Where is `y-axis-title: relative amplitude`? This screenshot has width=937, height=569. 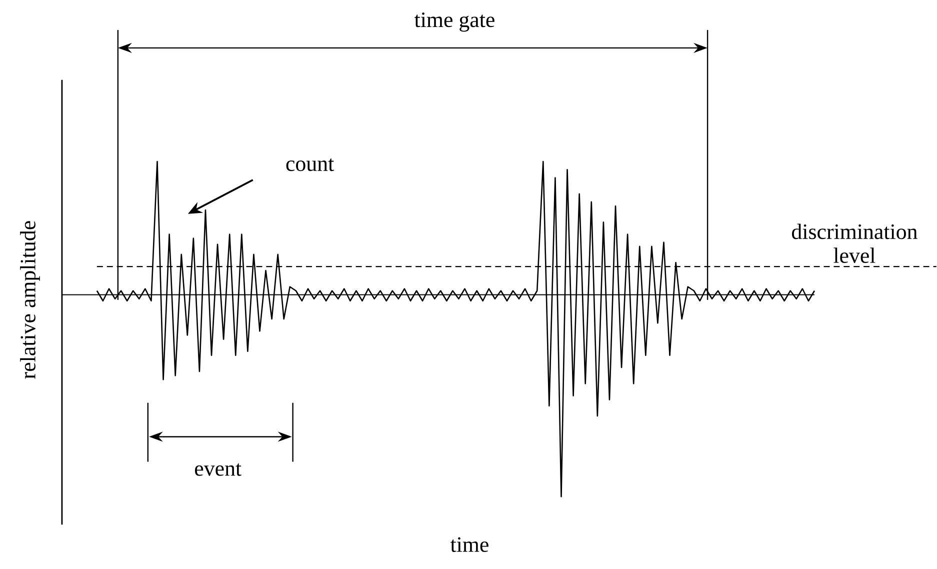
y-axis-title: relative amplitude is located at coordinates (30, 300).